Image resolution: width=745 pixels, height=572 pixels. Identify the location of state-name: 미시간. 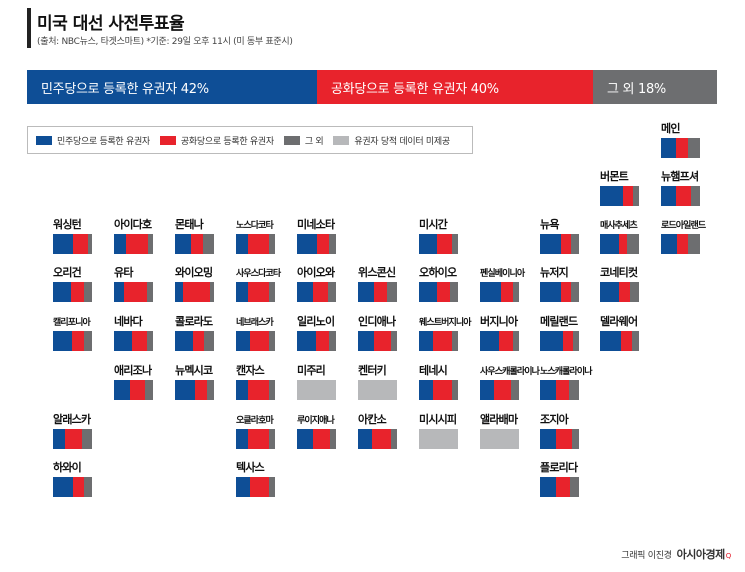
(433, 224).